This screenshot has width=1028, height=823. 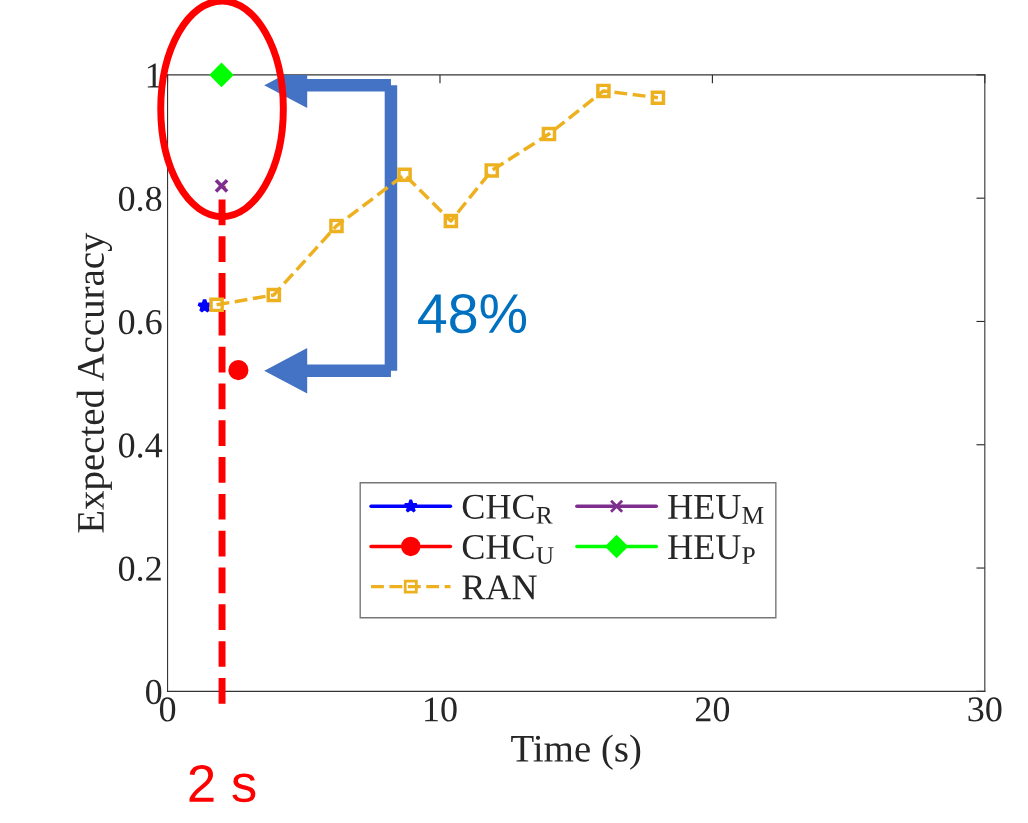 What do you see at coordinates (507, 509) in the screenshot?
I see `legend-label: CHC$_{R}$` at bounding box center [507, 509].